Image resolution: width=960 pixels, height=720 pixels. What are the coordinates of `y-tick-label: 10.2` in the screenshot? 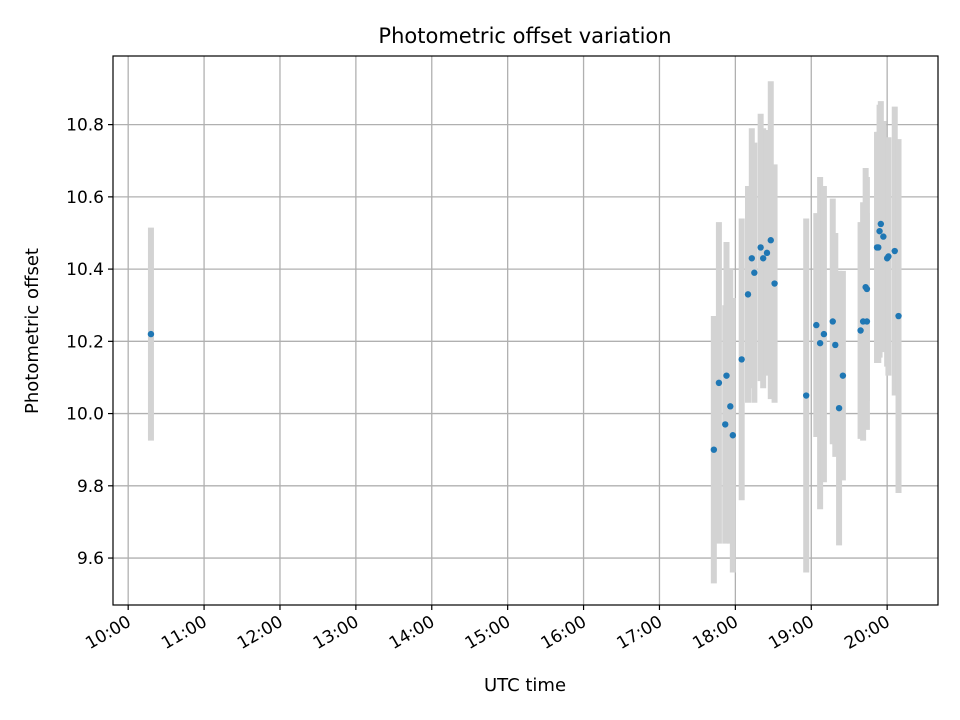 It's located at (85, 342).